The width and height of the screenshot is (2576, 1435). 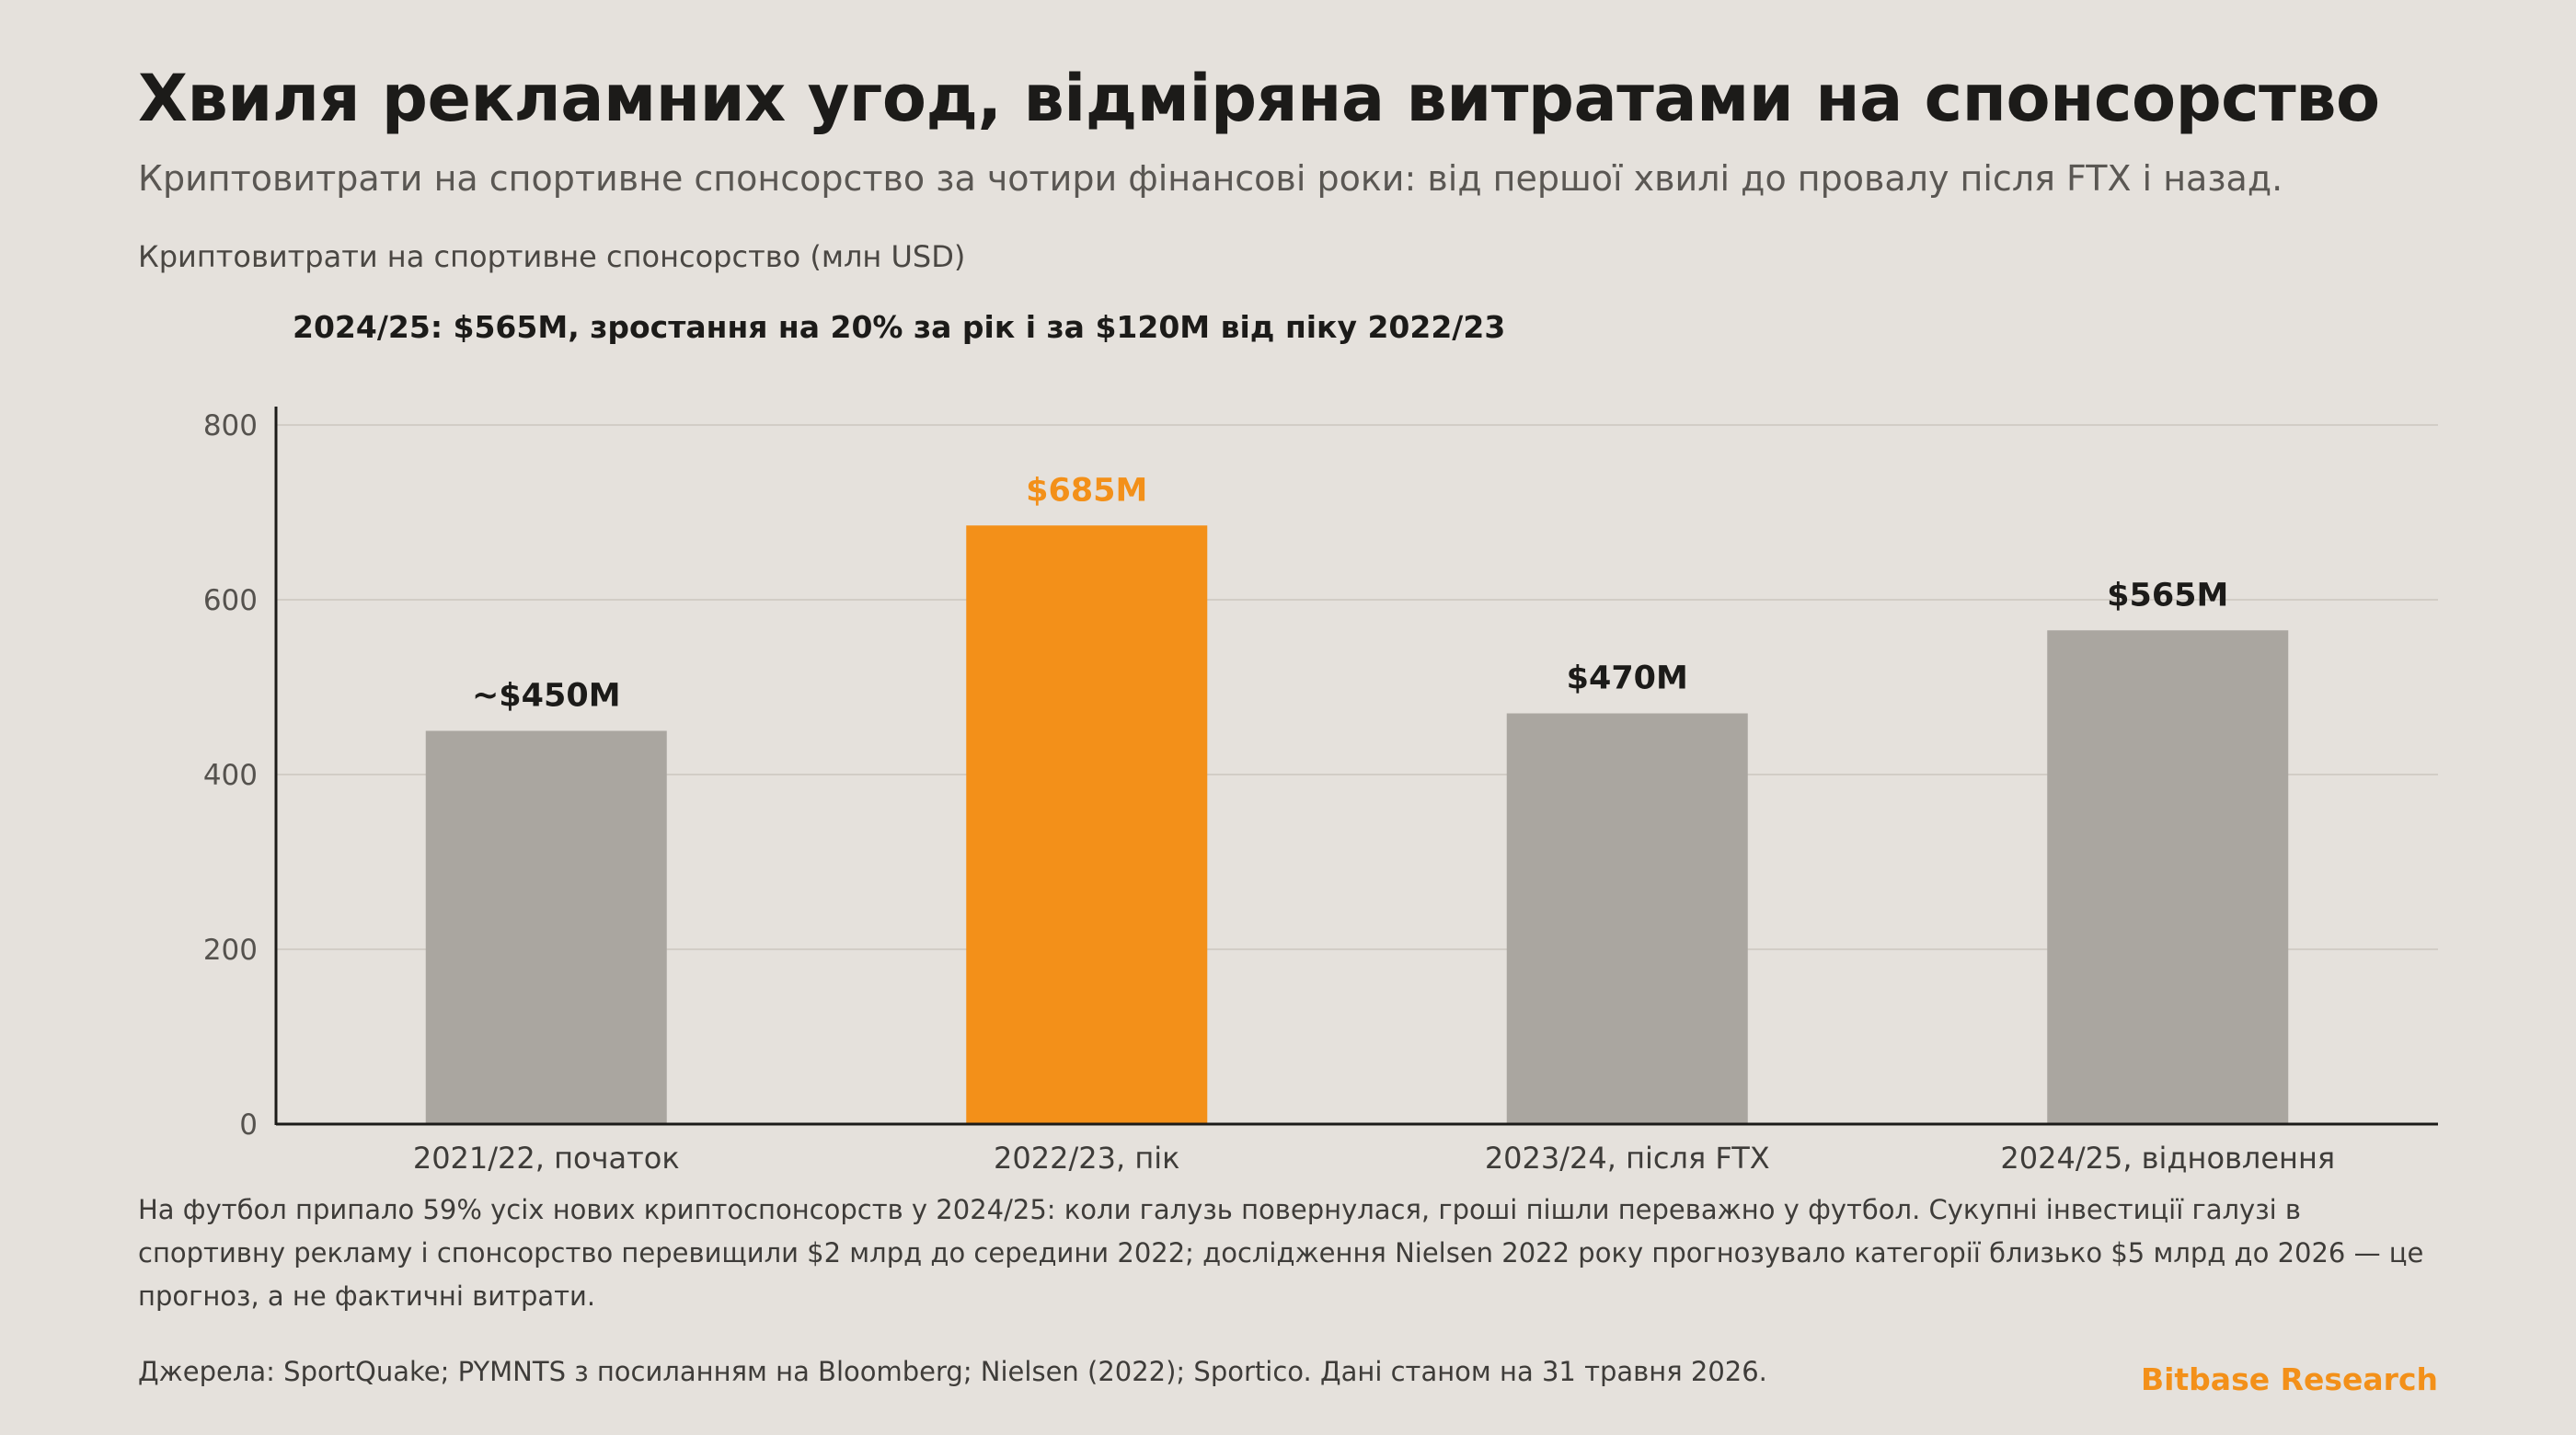 I want to click on x-tick-label-1: 2021/22, початок, so click(x=546, y=1158).